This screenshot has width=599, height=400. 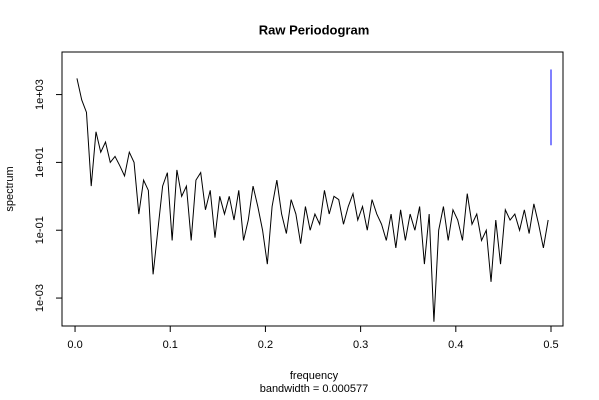 I want to click on x-tick-label: 0.5, so click(x=550, y=345).